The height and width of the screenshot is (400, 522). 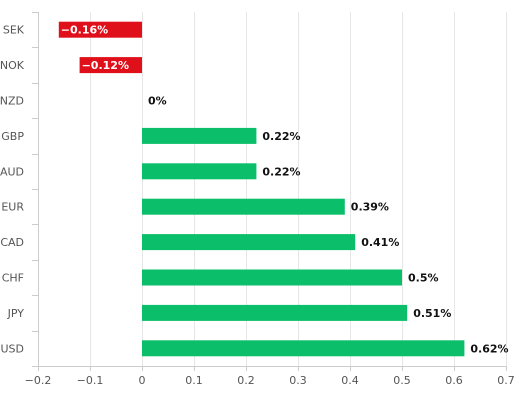 What do you see at coordinates (12, 348) in the screenshot?
I see `category-label: USD` at bounding box center [12, 348].